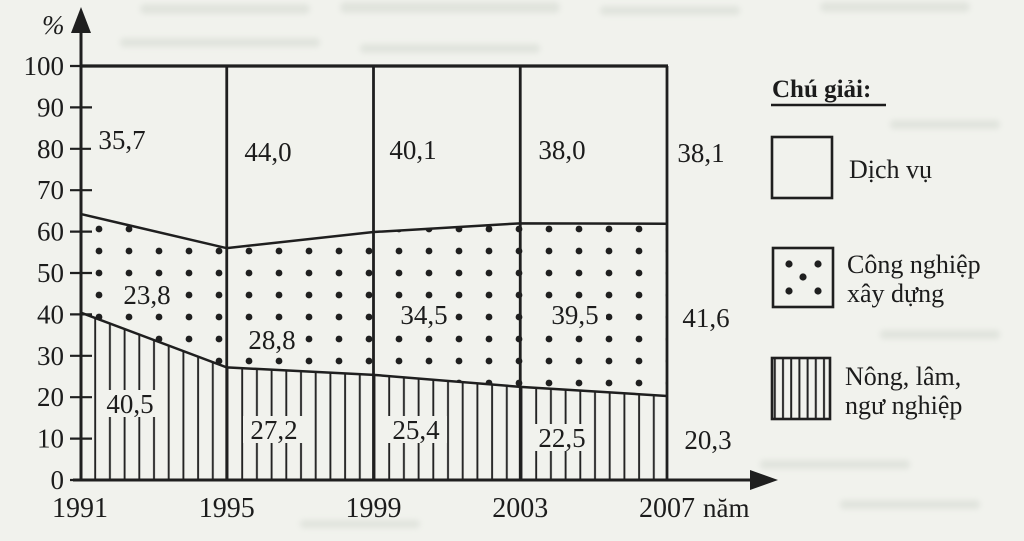 The width and height of the screenshot is (1024, 541). Describe the element at coordinates (50, 397) in the screenshot. I see `y-tick-label: 20` at that location.